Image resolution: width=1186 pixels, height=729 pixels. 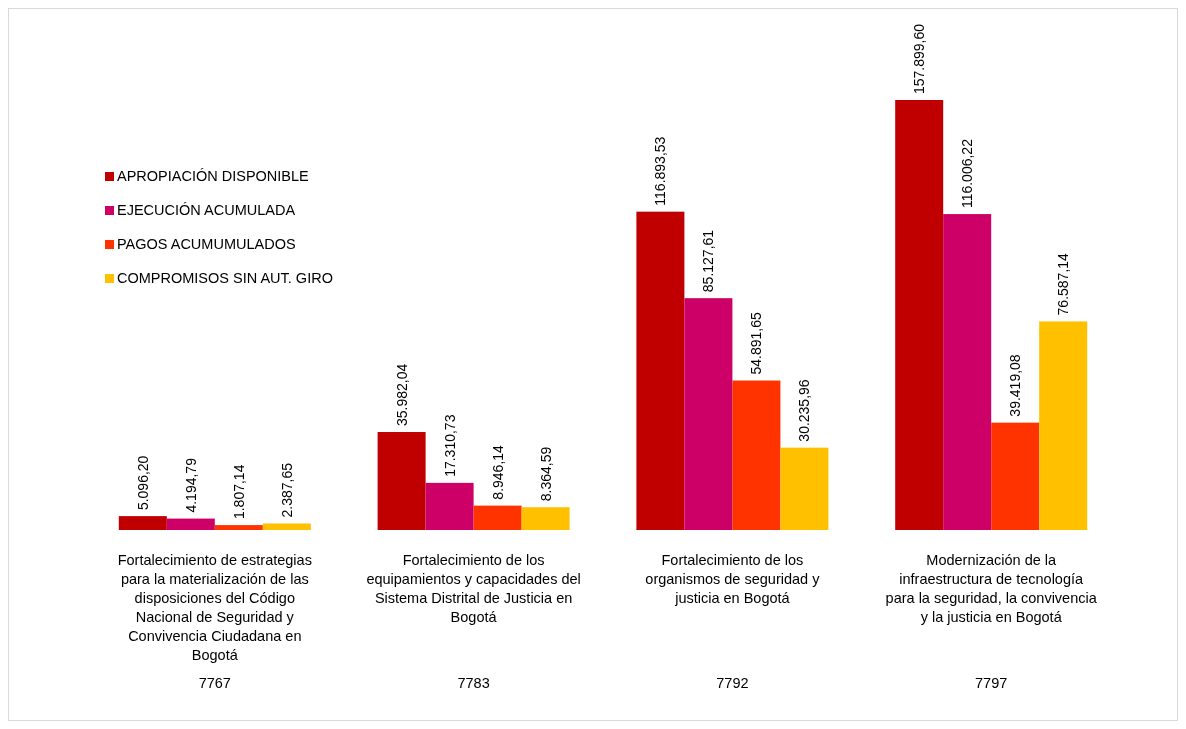 What do you see at coordinates (991, 588) in the screenshot?
I see `text: Modernización de la infraestructura de tecnología para la seguridad, la convivencia y la justicia en Bogotá` at bounding box center [991, 588].